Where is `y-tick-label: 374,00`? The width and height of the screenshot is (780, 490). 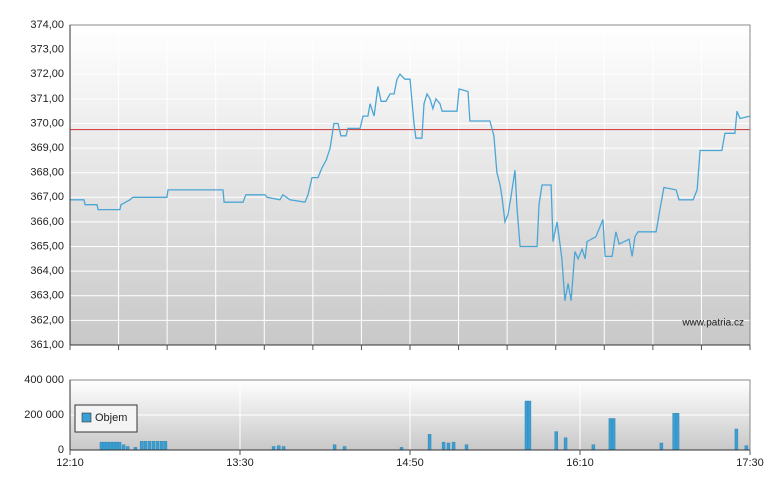 y-tick-label: 374,00 is located at coordinates (47, 25).